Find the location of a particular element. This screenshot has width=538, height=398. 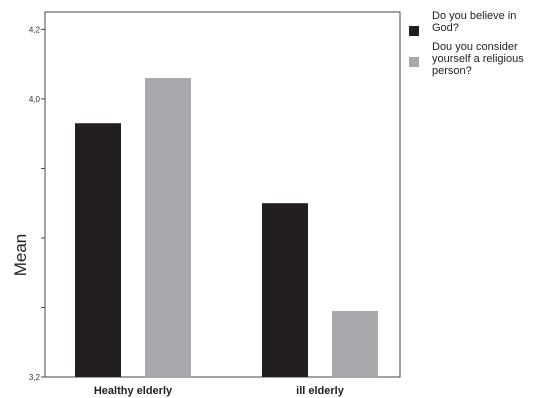

y-tick-label: 4,2 is located at coordinates (35, 29).